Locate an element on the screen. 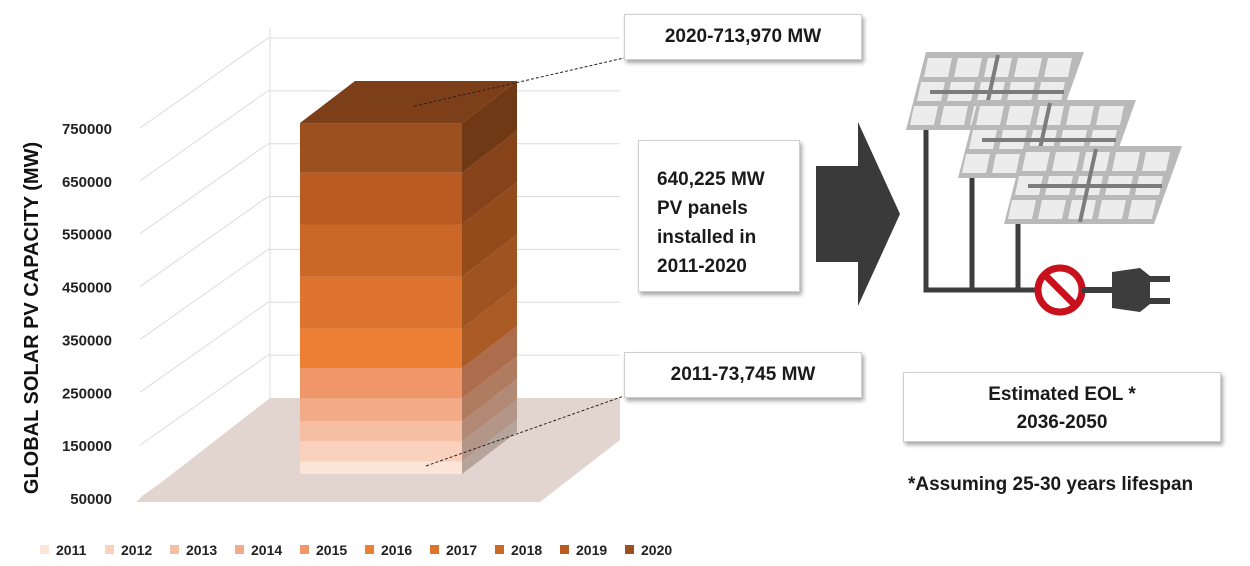 Image resolution: width=1250 pixels, height=566 pixels. bar-segment-2013 is located at coordinates (381, 431).